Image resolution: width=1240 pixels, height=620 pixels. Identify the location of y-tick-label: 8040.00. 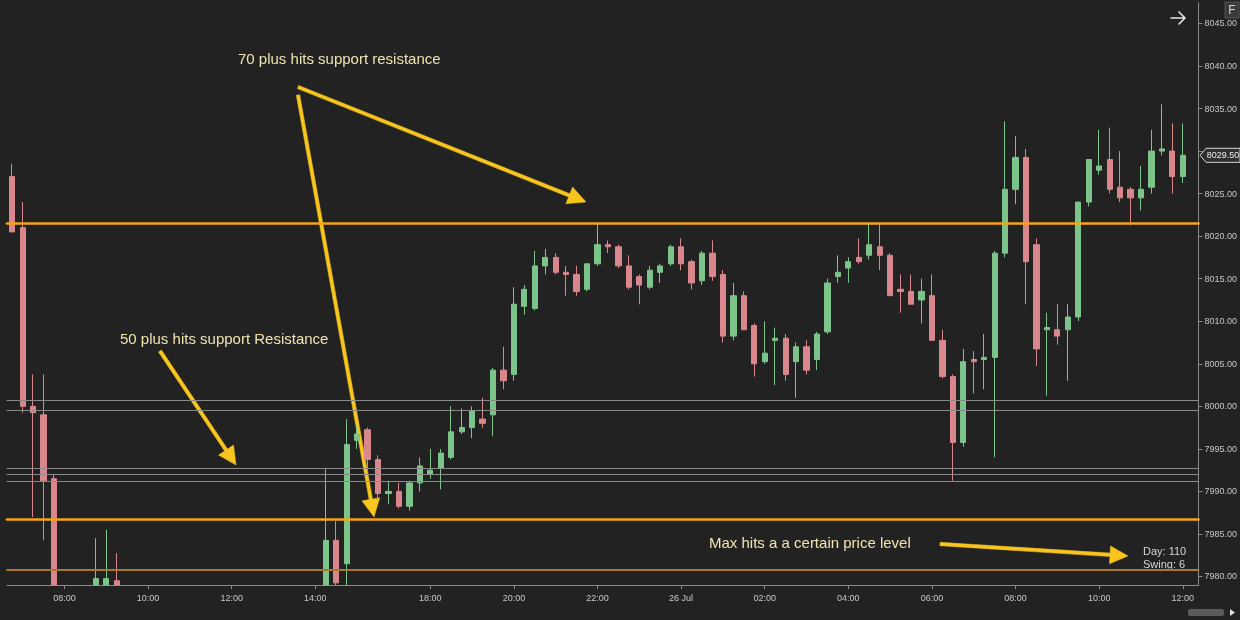
(1221, 65).